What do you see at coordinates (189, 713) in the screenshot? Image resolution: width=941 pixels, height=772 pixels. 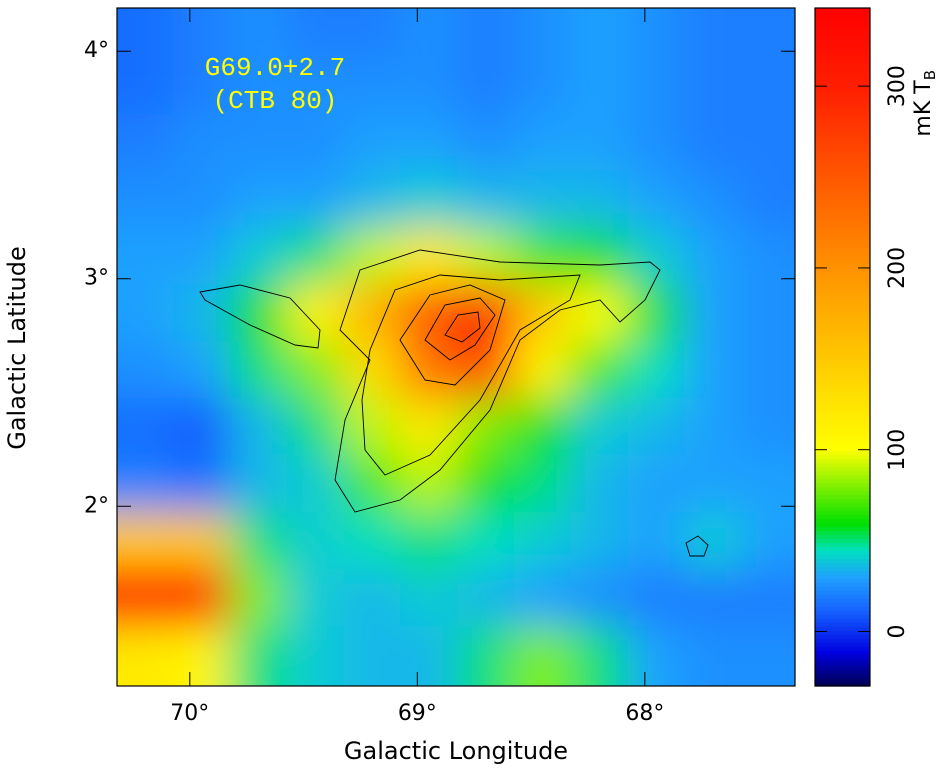 I see `x-tick-label: 70°` at bounding box center [189, 713].